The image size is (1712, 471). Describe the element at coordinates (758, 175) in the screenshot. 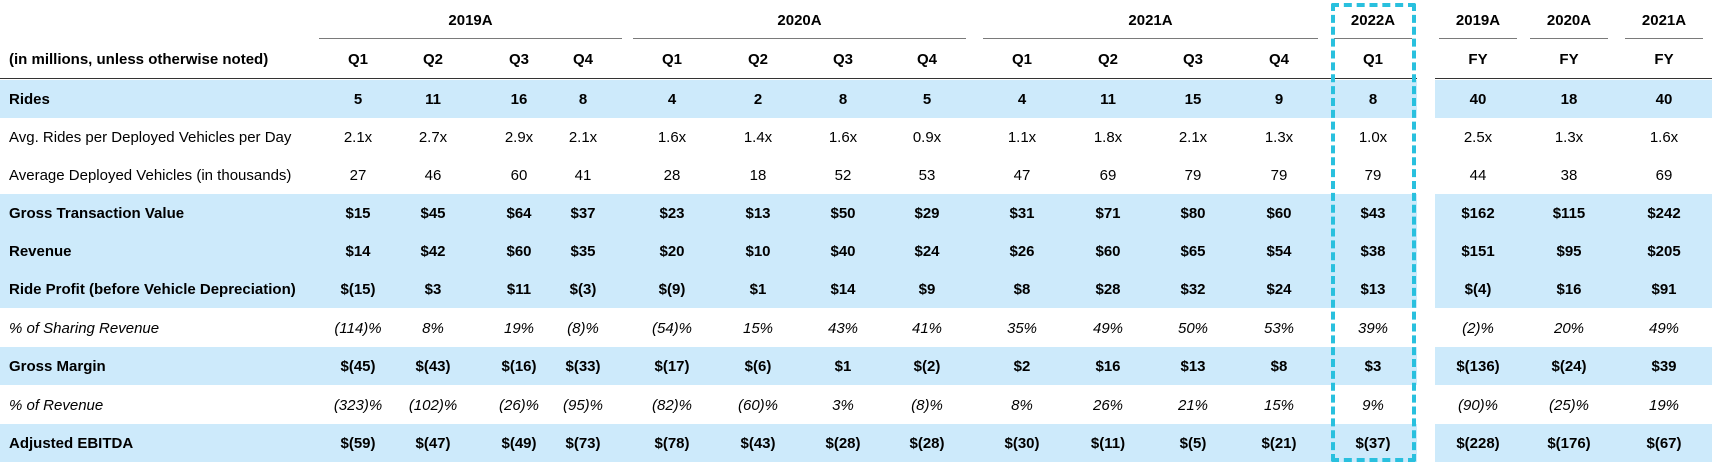

I see `table-cell: 18` at that location.